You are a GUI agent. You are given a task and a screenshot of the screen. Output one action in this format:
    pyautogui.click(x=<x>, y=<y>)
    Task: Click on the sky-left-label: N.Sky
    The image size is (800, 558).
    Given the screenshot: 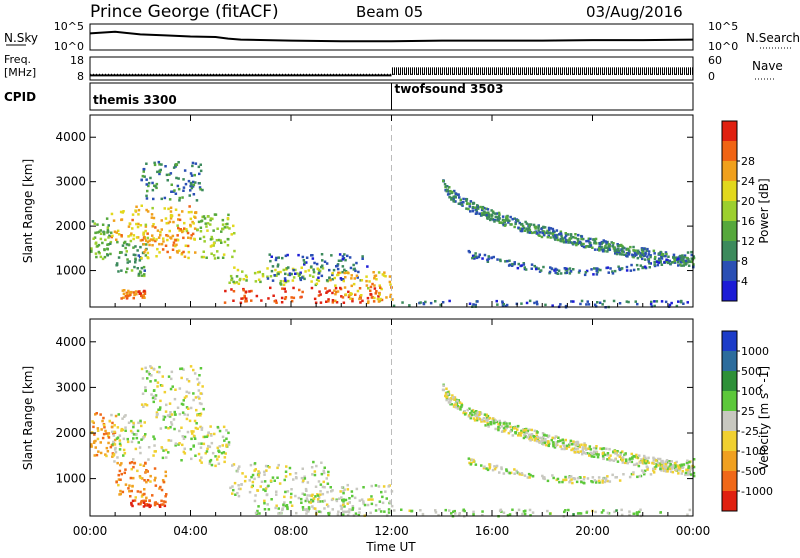 What is the action you would take?
    pyautogui.click(x=21, y=38)
    